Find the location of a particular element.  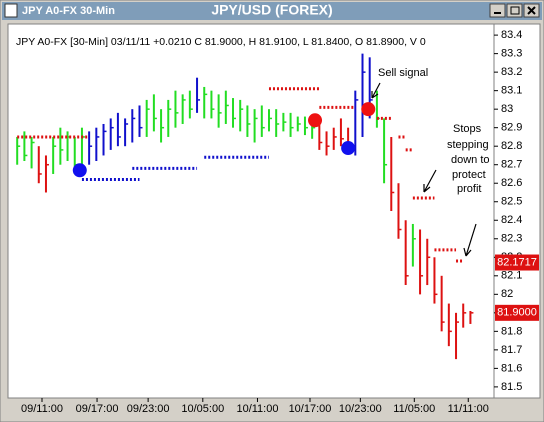

y-tick-label: 83.4 is located at coordinates (511, 35).